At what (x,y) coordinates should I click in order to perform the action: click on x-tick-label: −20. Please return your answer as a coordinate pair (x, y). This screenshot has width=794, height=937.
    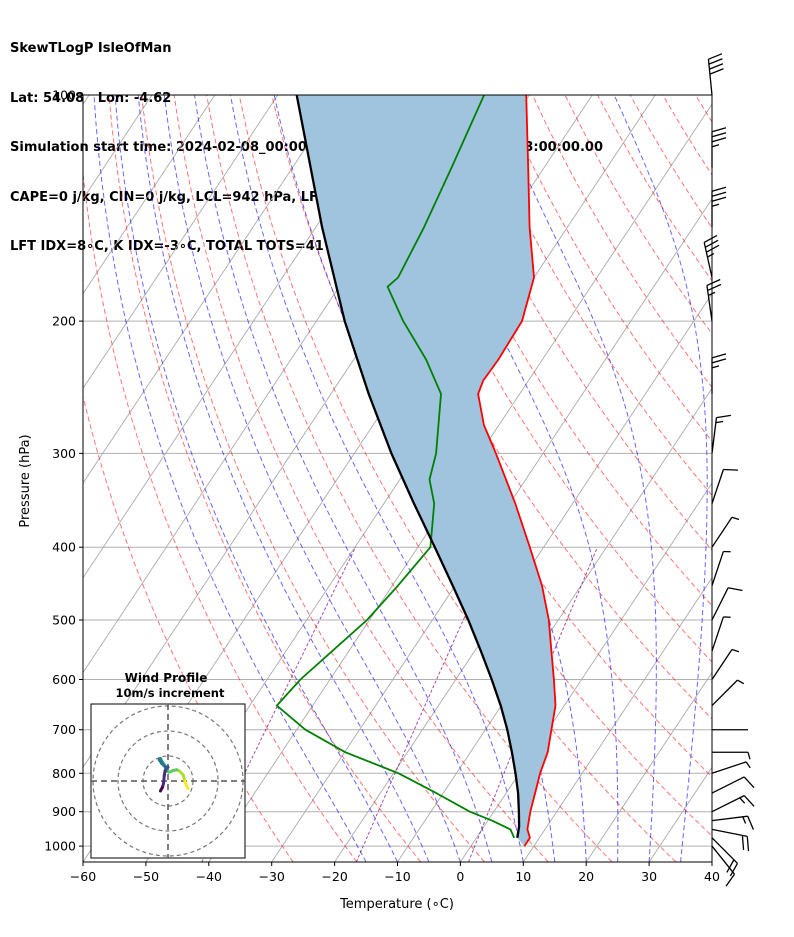
    Looking at the image, I should click on (334, 876).